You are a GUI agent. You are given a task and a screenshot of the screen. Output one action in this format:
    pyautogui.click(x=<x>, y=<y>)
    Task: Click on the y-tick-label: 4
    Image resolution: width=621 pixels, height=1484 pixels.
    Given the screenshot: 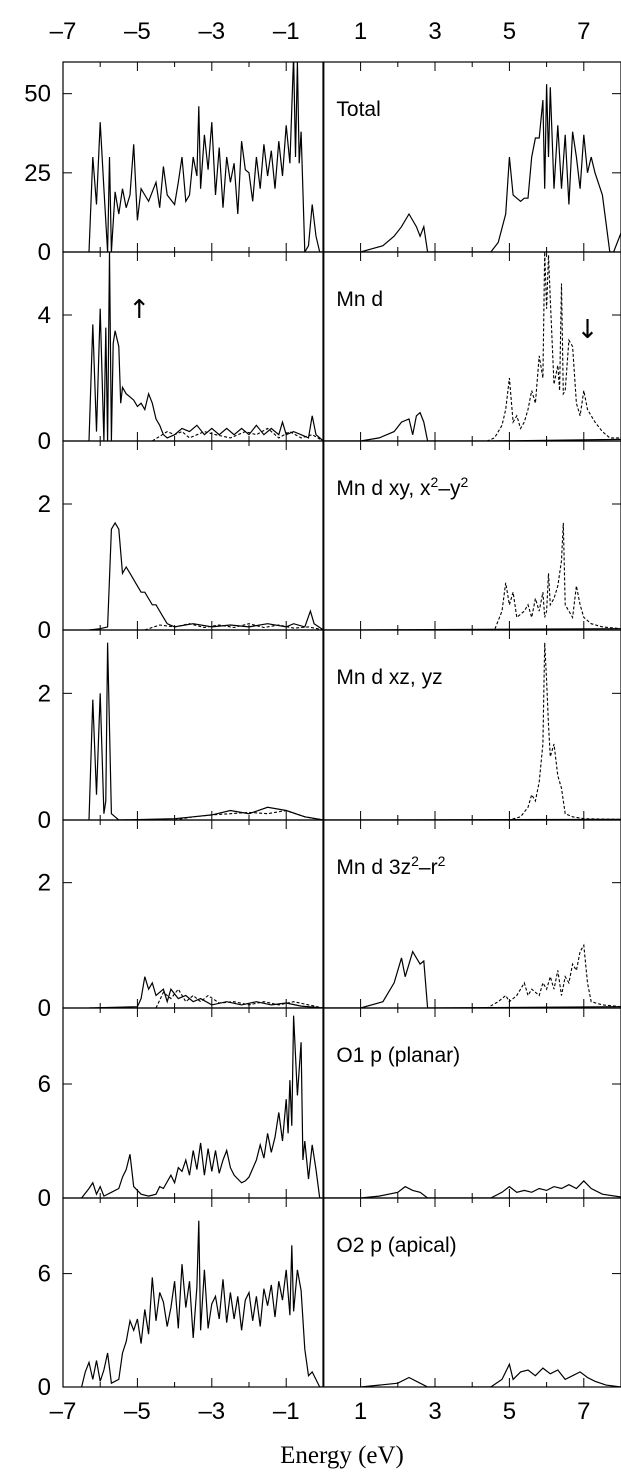 What is the action you would take?
    pyautogui.click(x=44, y=315)
    